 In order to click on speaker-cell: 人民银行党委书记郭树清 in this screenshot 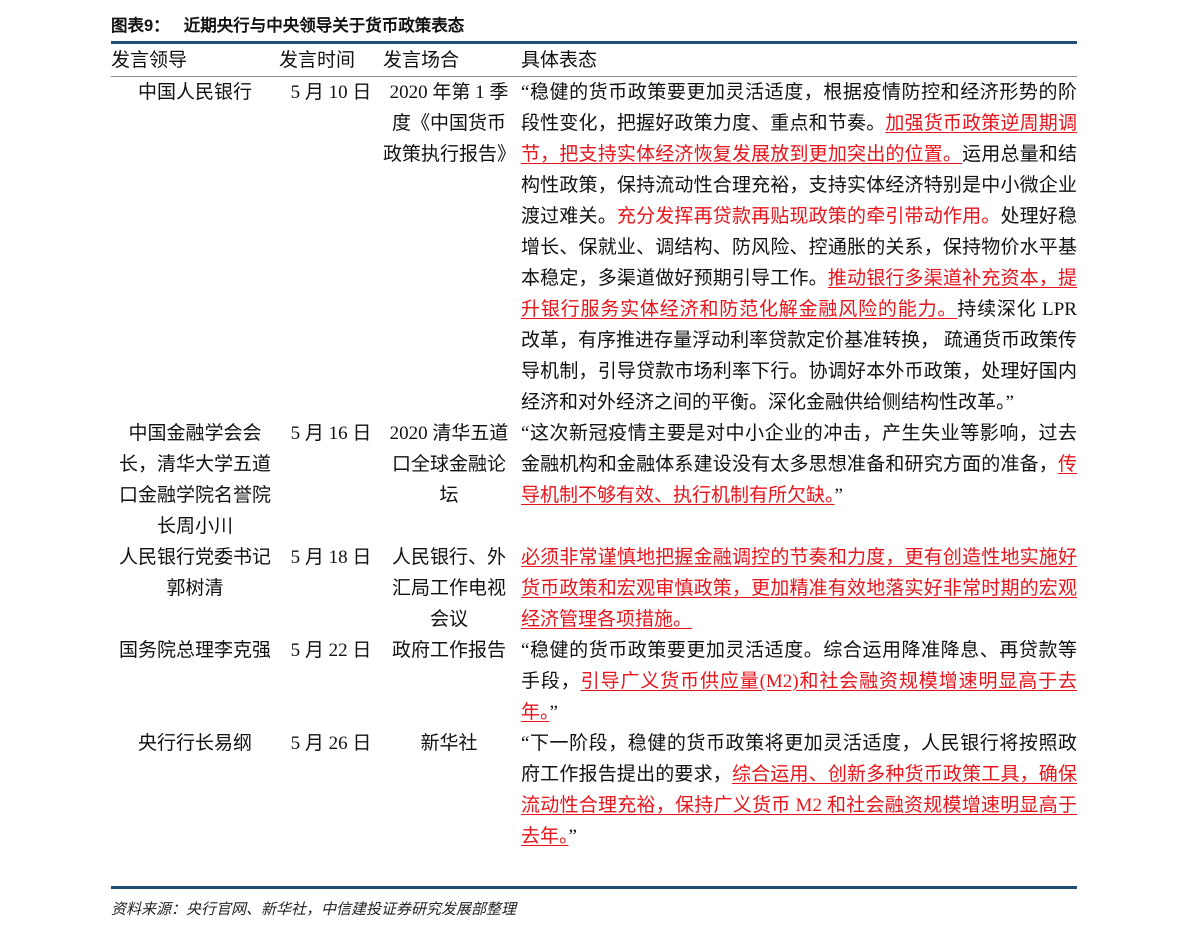, I will do `click(194, 573)`.